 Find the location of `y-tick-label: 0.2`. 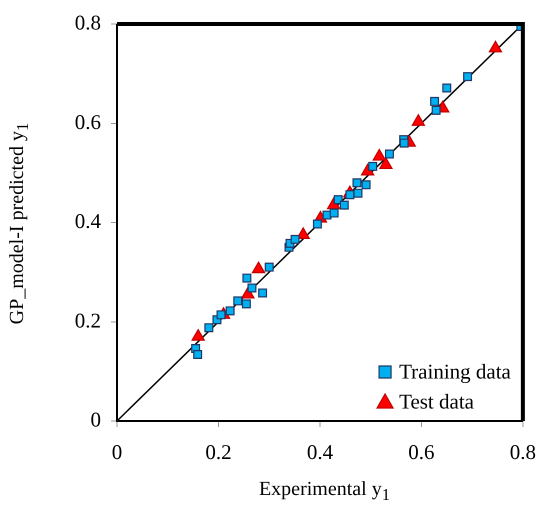

y-tick-label: 0.2 is located at coordinates (87, 320).